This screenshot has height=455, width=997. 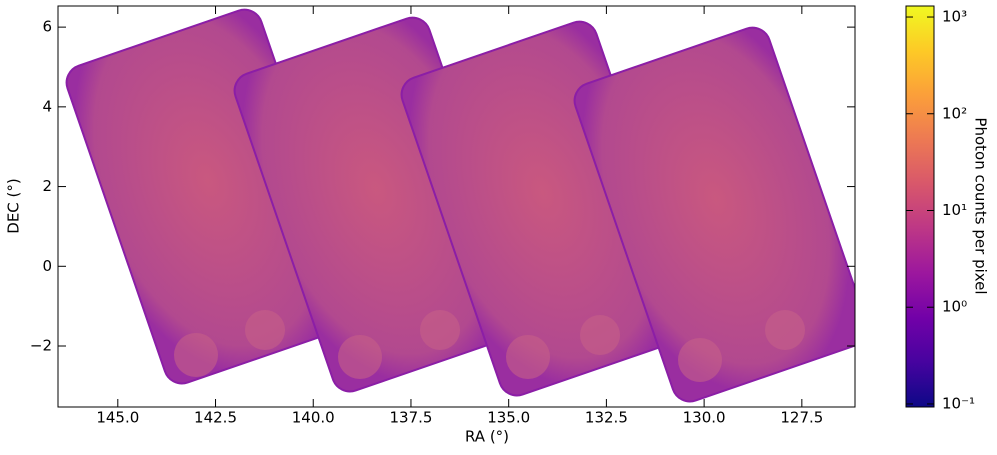 I want to click on y-tick-label: 2, so click(x=47, y=186).